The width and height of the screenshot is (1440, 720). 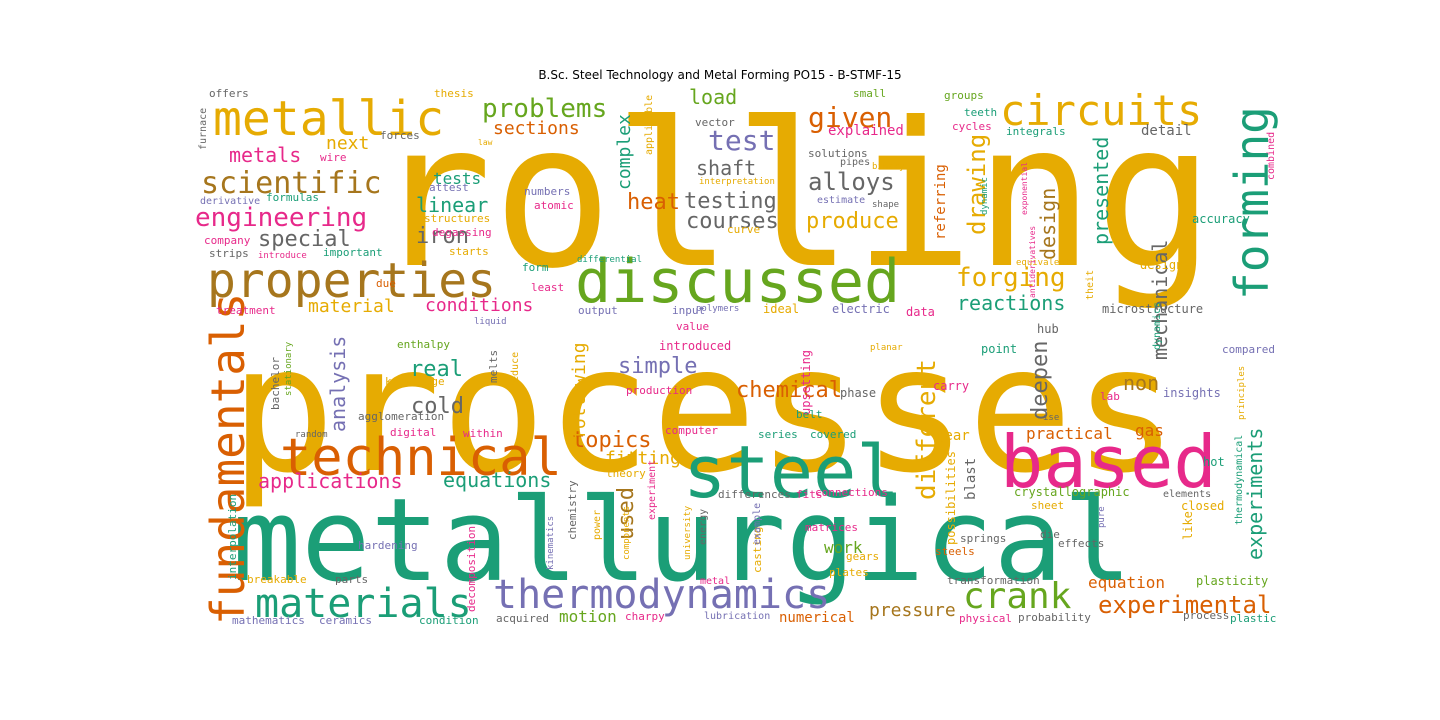 I want to click on word-casting: casting, so click(x=757, y=550).